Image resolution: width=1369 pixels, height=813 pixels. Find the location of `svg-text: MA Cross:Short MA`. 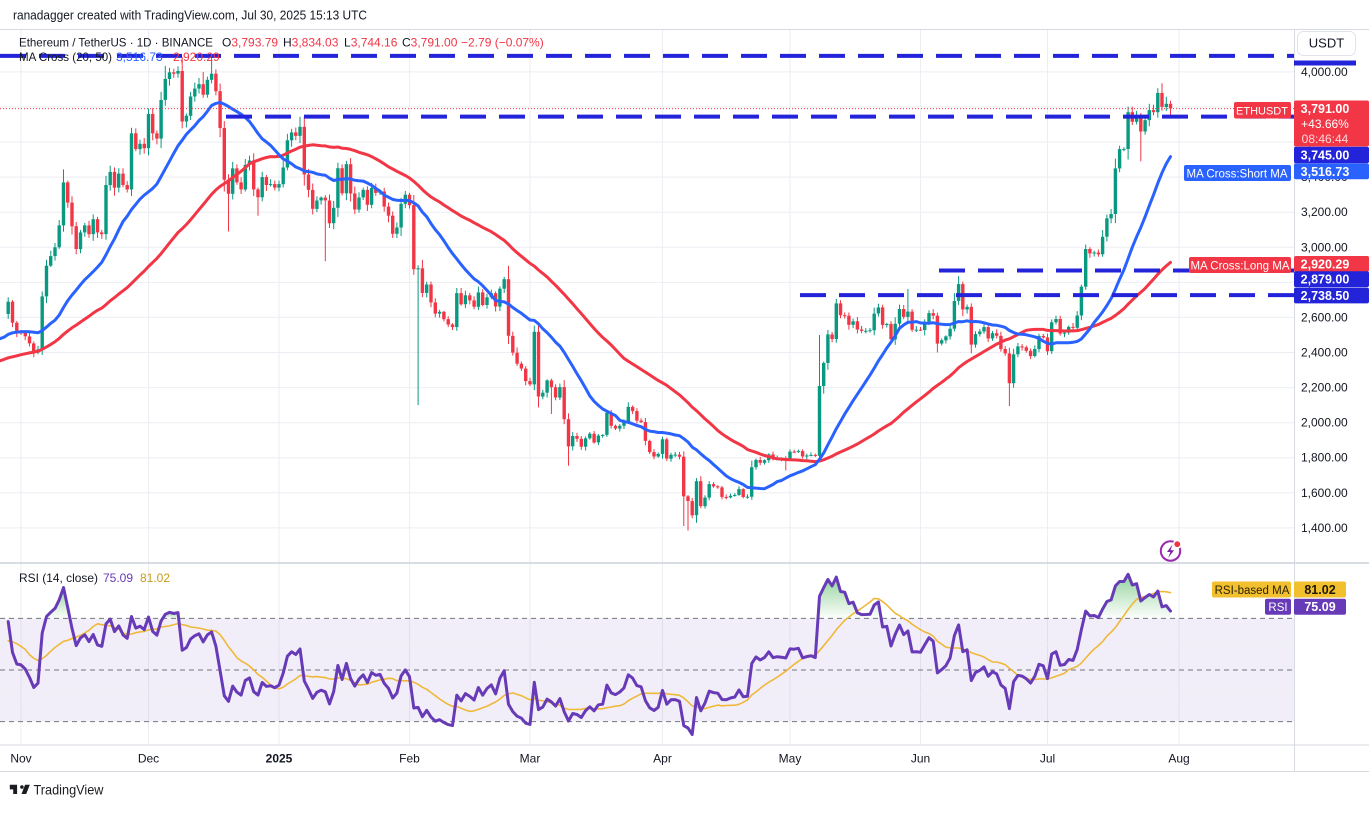

svg-text: MA Cross:Short MA is located at coordinates (1237, 175).